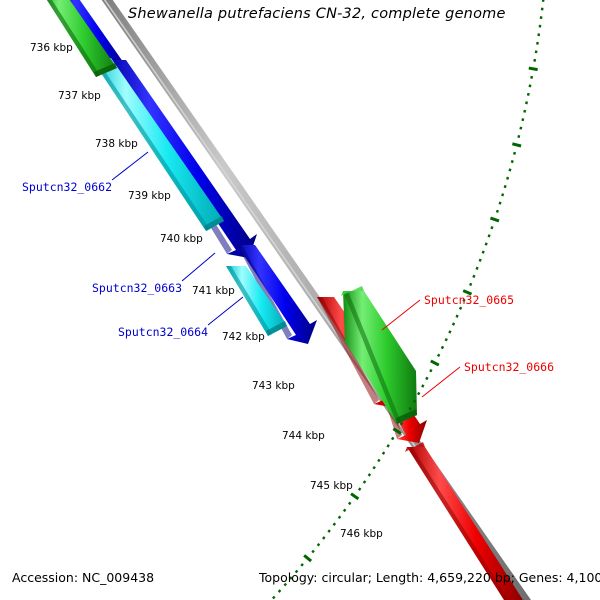 This screenshot has height=600, width=600. Describe the element at coordinates (469, 300) in the screenshot. I see `gene-label-sputcn32_0665: Sputcn32_0665` at that location.